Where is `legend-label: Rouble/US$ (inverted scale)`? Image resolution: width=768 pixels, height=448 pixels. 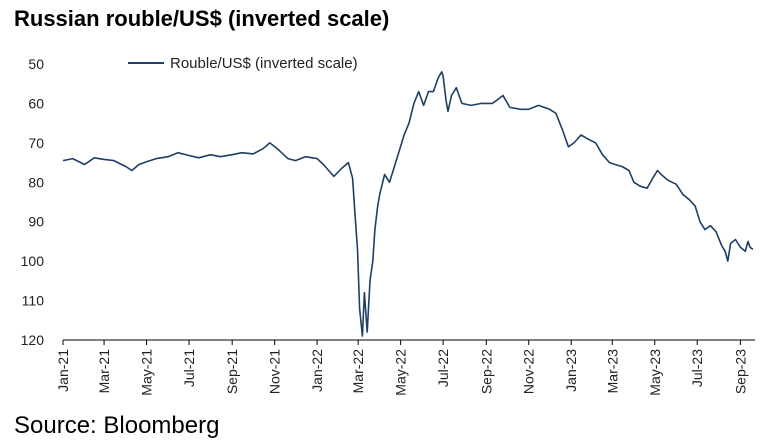 legend-label: Rouble/US$ (inverted scale) is located at coordinates (264, 63).